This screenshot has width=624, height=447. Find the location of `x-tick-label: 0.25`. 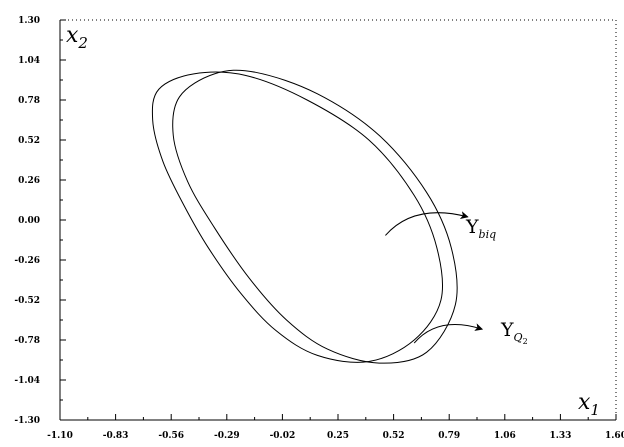

x-tick-label: 0.25 is located at coordinates (338, 436).